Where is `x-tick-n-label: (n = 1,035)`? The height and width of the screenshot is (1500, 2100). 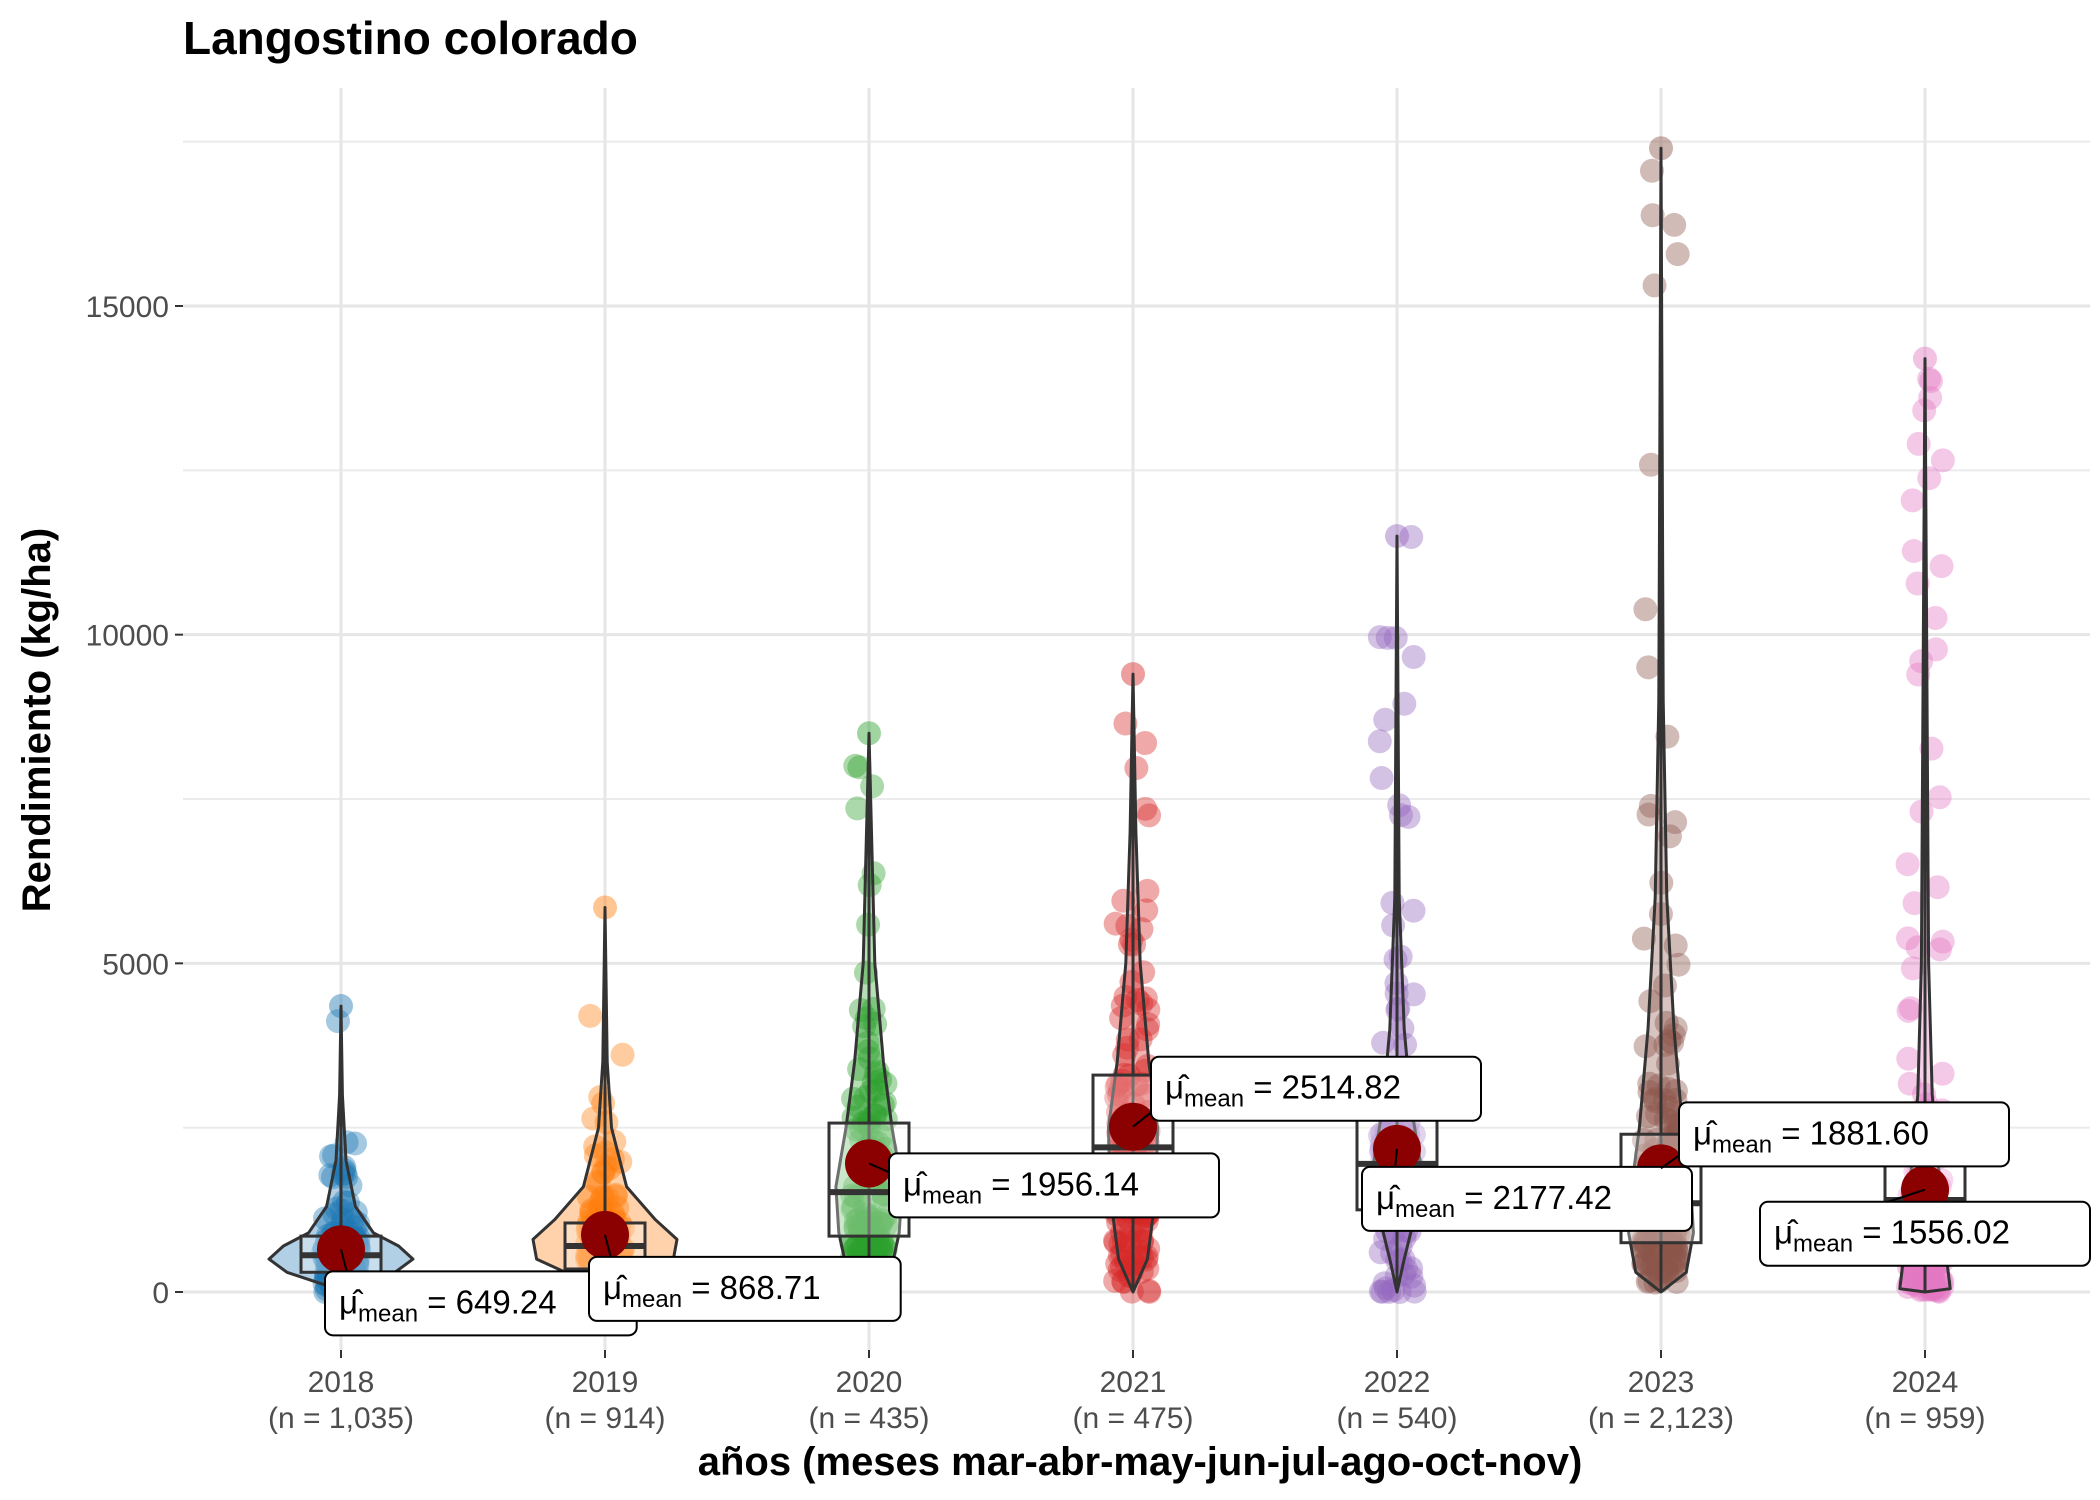 x-tick-n-label: (n = 1,035) is located at coordinates (341, 1418).